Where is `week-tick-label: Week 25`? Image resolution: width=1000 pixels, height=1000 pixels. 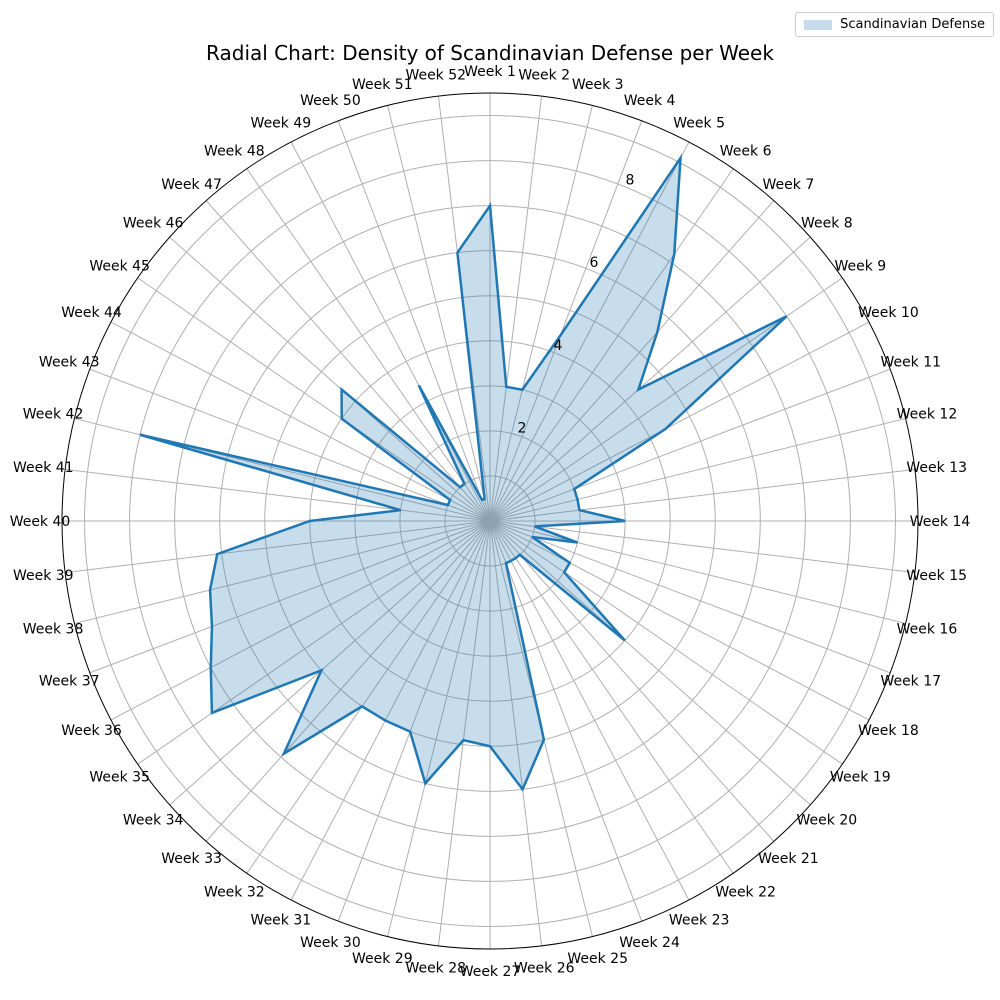 week-tick-label: Week 25 is located at coordinates (597, 959).